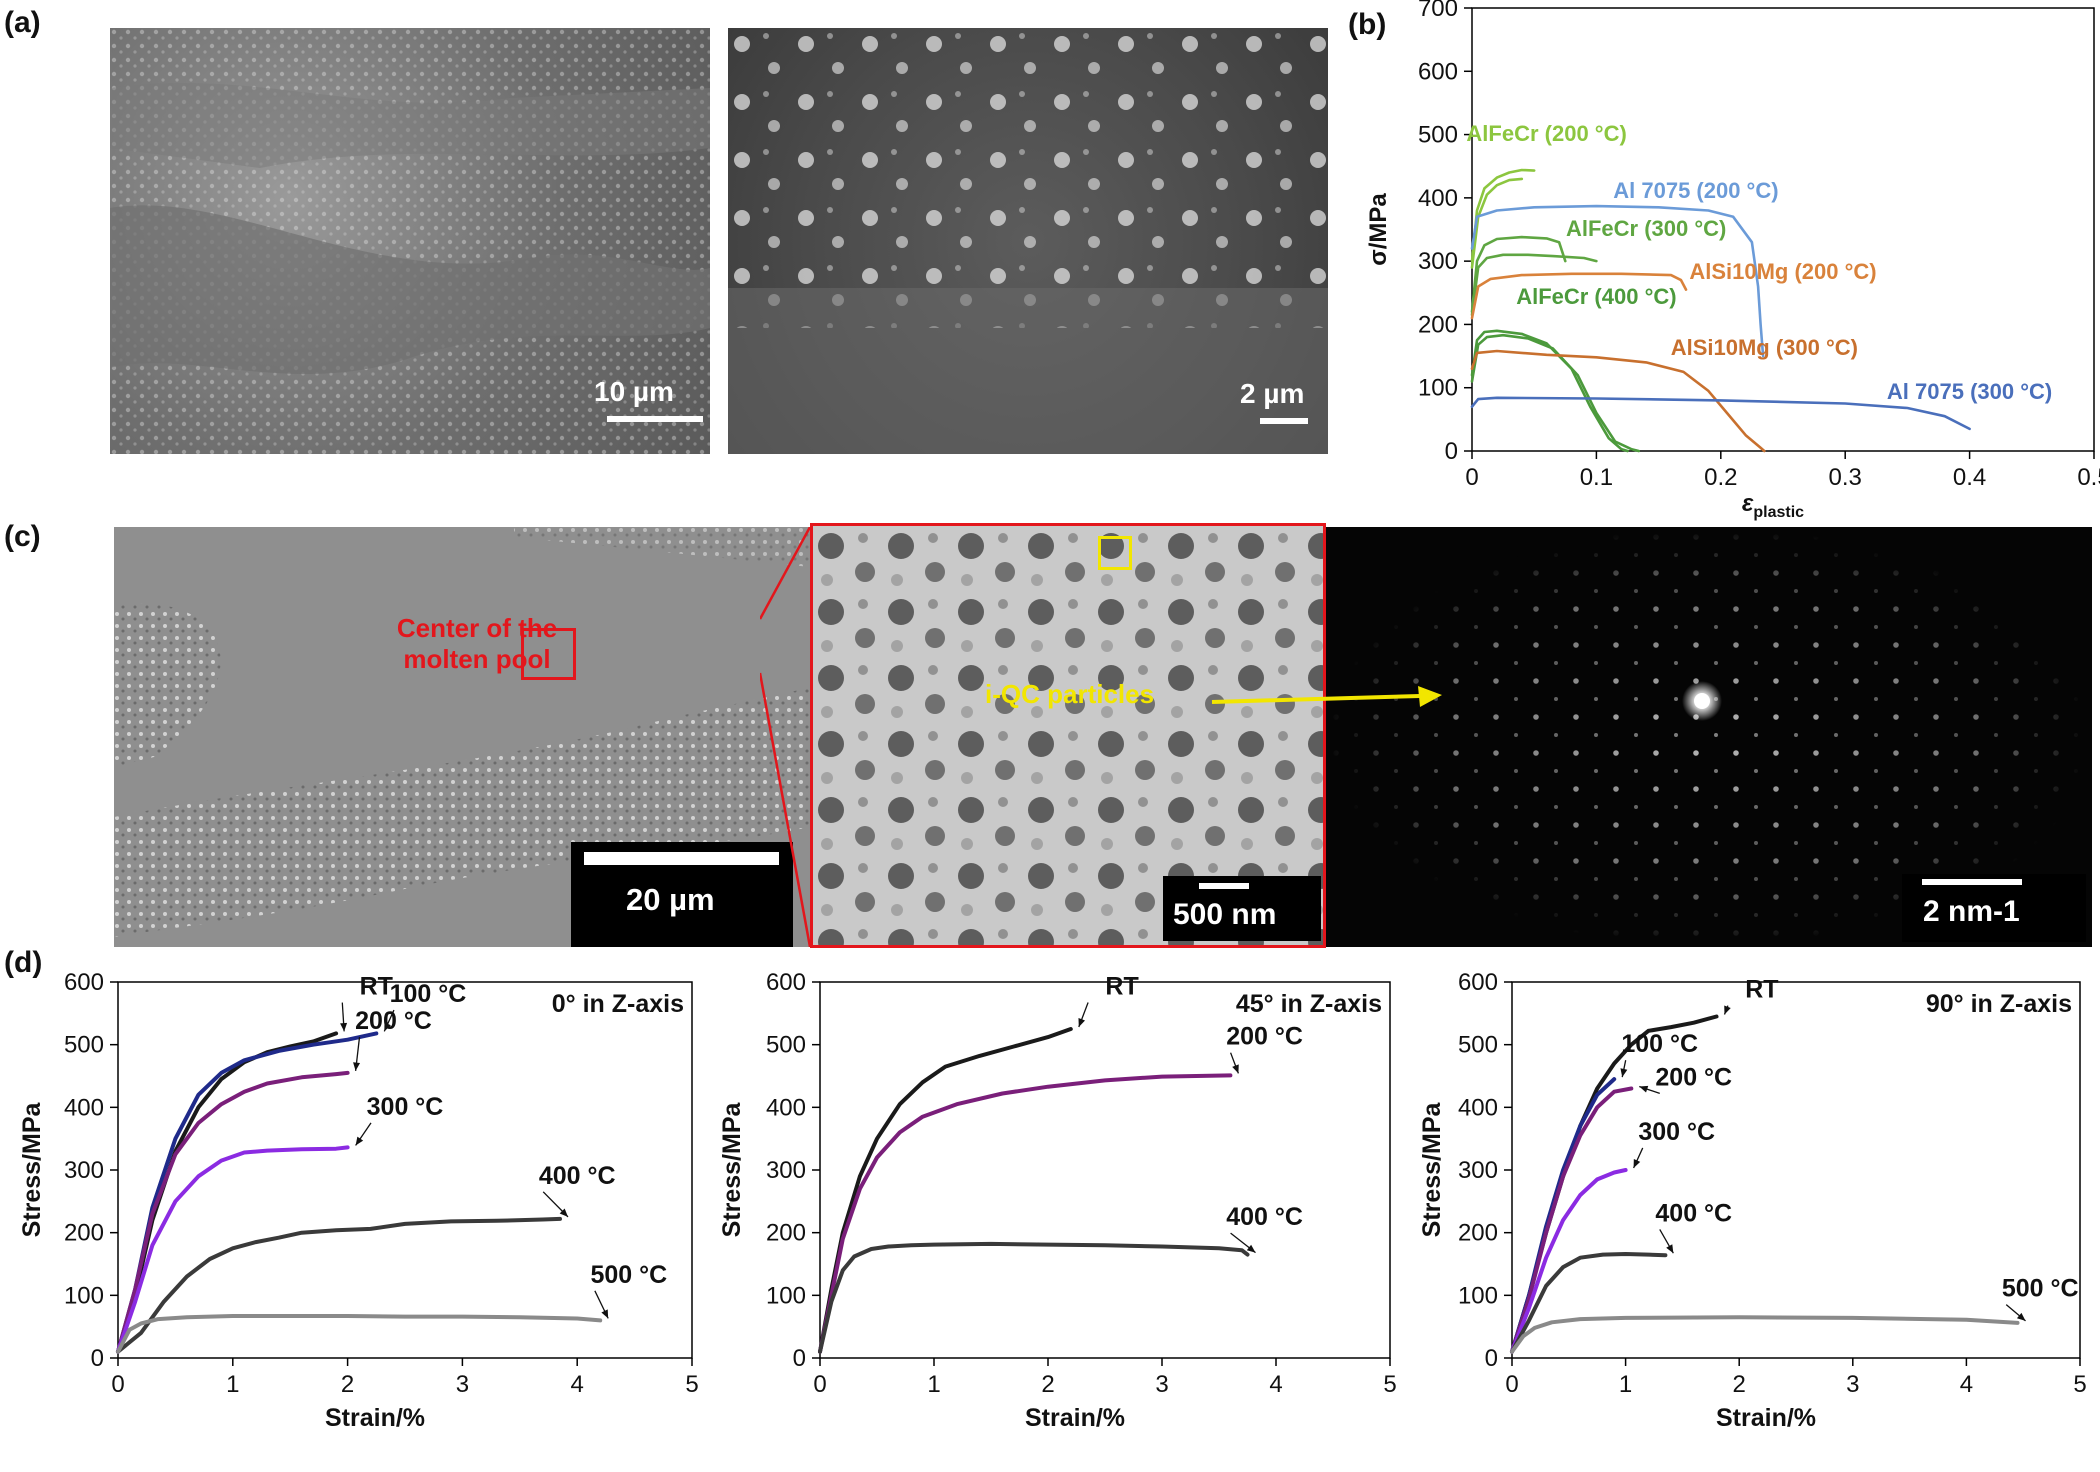 Image resolution: width=2100 pixels, height=1472 pixels. I want to click on sem-micrograph-high-mag: 2 µm, so click(1028, 241).